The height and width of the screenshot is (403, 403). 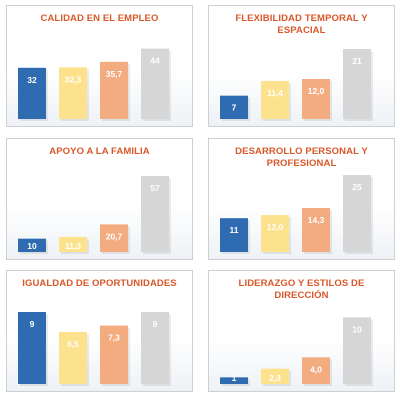 I want to click on data-label: 2,3, so click(x=275, y=378).